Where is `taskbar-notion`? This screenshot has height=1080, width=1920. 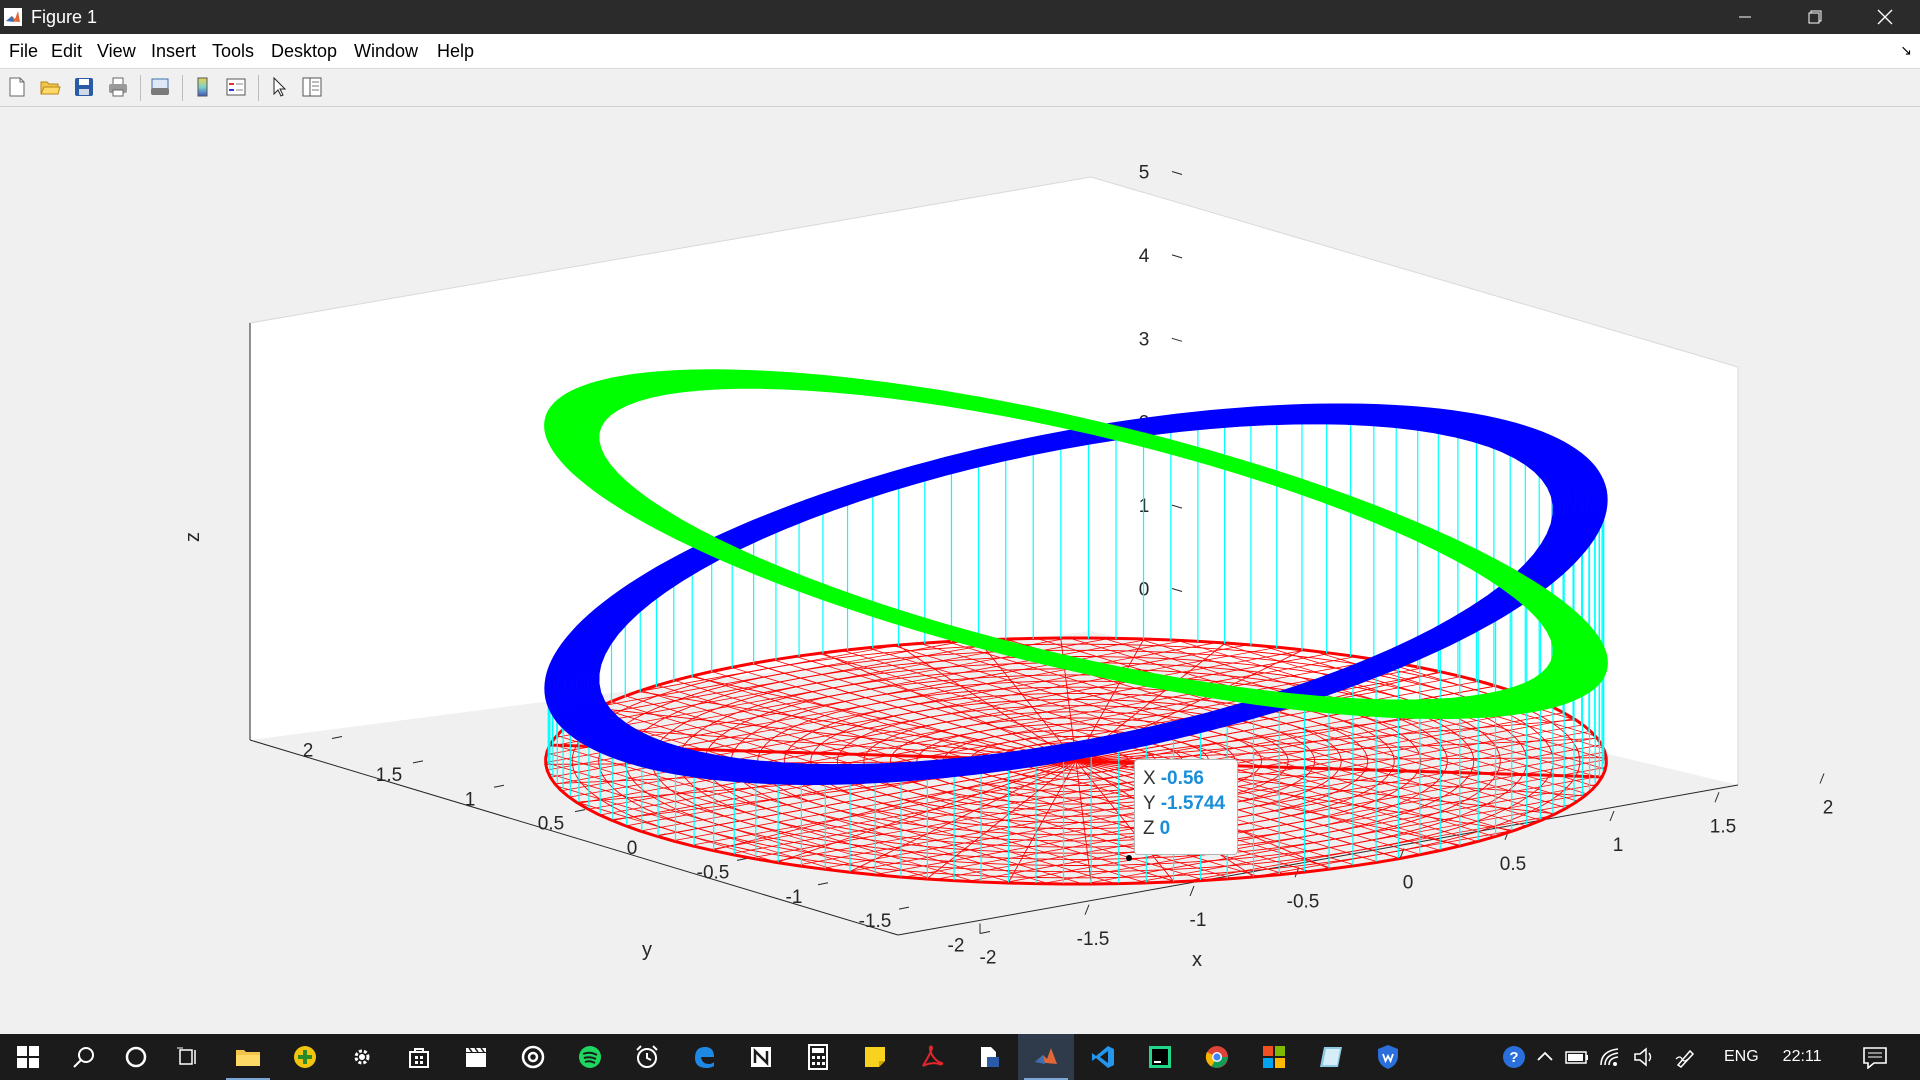
taskbar-notion is located at coordinates (761, 1057).